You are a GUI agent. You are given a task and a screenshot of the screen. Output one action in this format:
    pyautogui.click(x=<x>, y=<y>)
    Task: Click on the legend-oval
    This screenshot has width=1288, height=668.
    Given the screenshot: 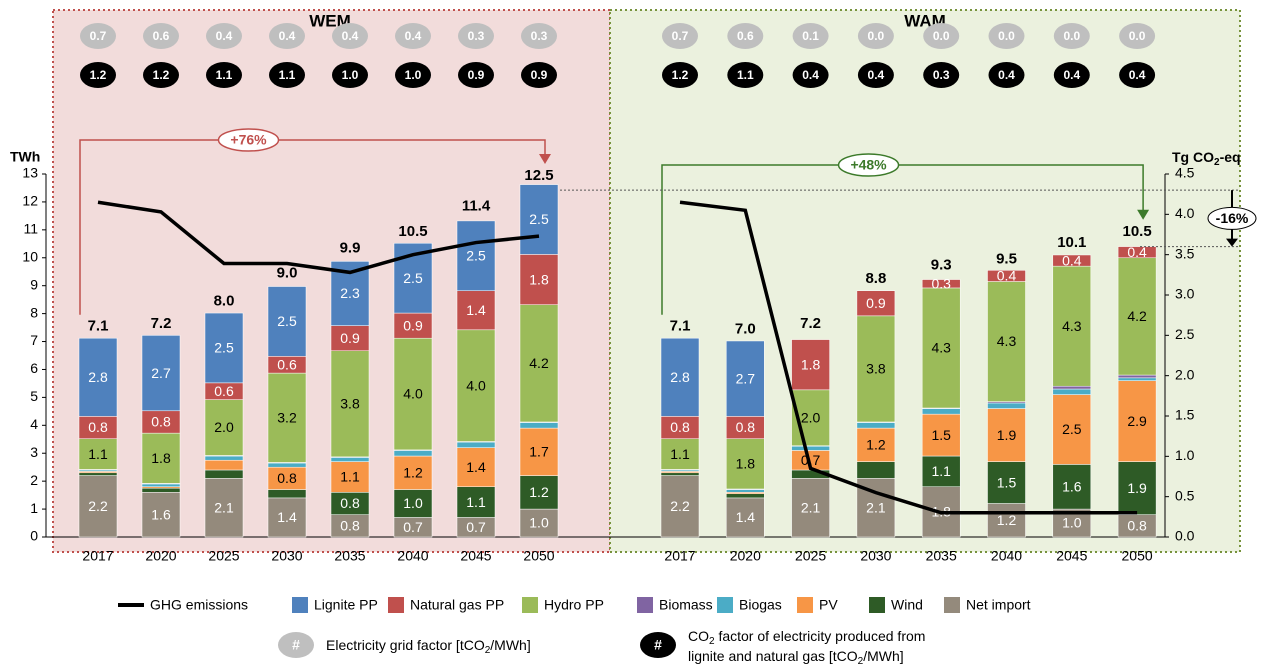 What is the action you would take?
    pyautogui.click(x=296, y=645)
    